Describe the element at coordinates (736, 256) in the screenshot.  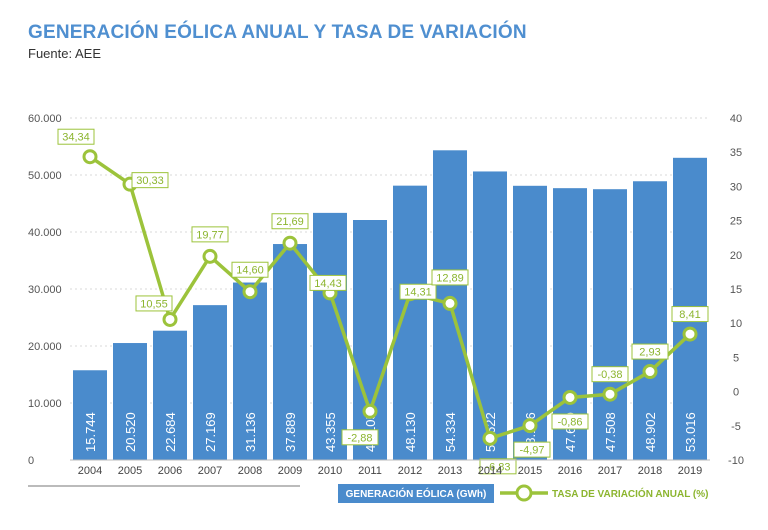
I see `y-right-tick-label: 20` at that location.